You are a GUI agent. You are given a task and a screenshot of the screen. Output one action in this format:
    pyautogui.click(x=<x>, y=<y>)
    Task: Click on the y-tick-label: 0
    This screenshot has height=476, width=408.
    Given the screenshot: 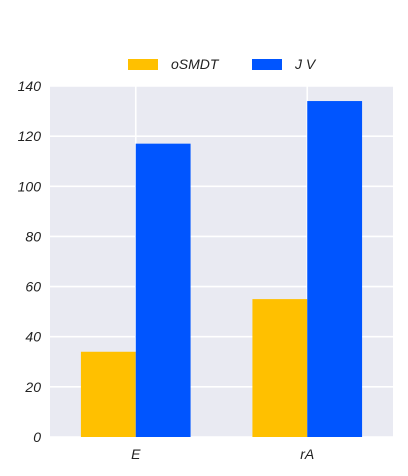 What is the action you would take?
    pyautogui.click(x=37, y=437)
    